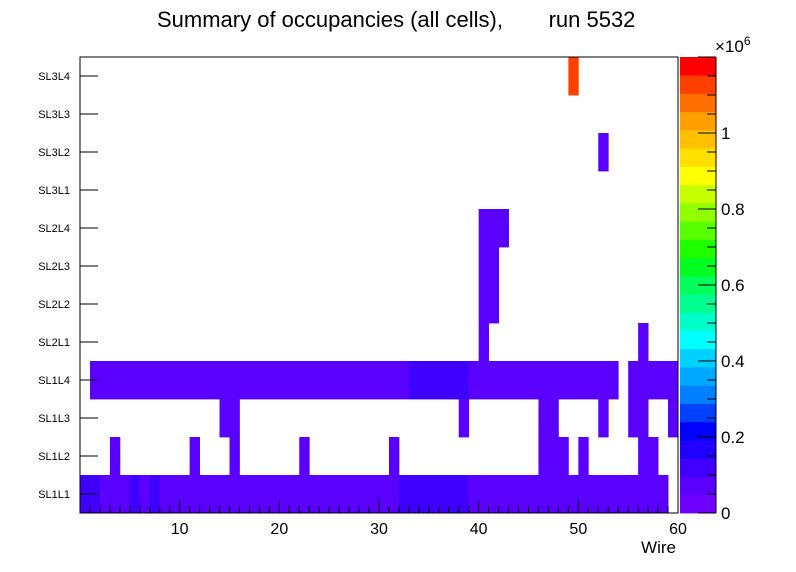 The height and width of the screenshot is (572, 796). Describe the element at coordinates (54, 419) in the screenshot. I see `layer-label: SL1L3` at that location.